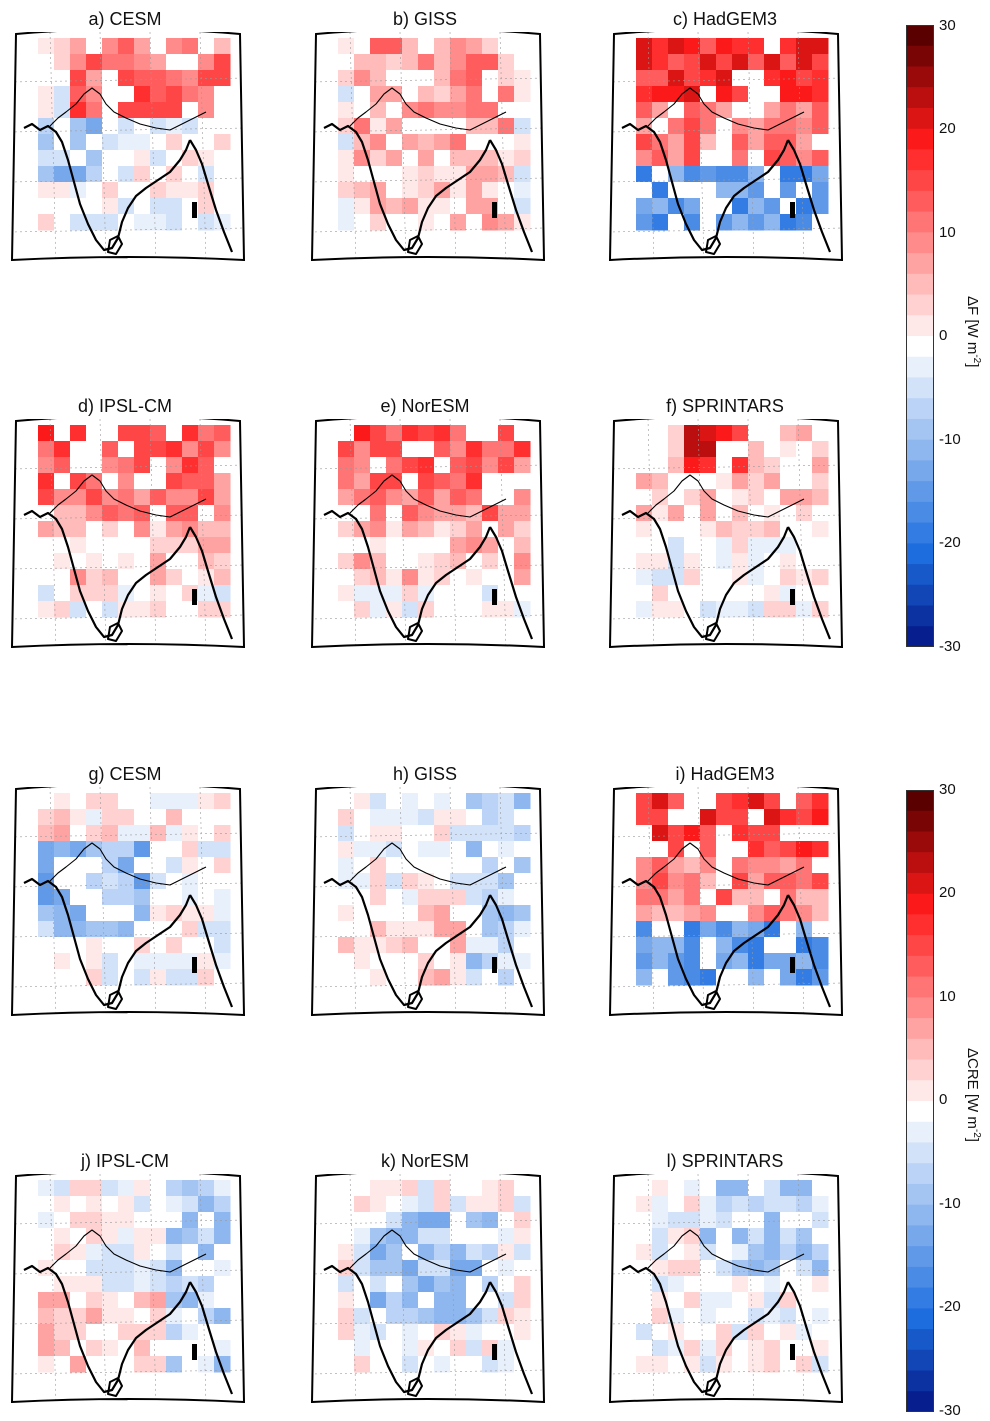 Image resolution: width=990 pixels, height=1421 pixels. I want to click on map-panel-j, so click(128, 1289).